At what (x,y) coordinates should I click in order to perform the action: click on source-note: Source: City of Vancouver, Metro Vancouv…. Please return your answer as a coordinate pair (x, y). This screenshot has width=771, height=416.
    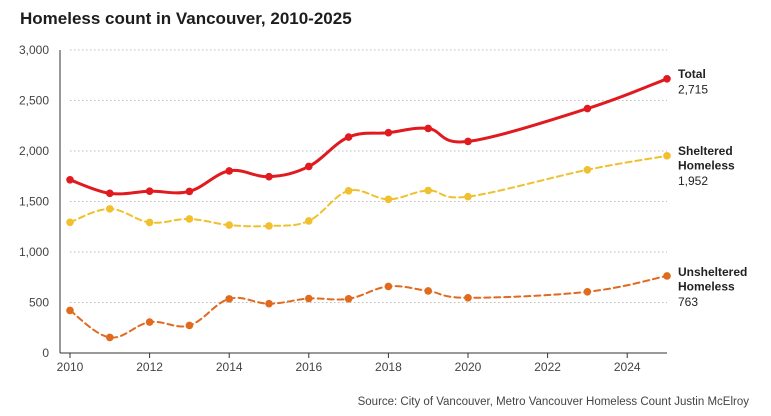
    Looking at the image, I should click on (553, 402).